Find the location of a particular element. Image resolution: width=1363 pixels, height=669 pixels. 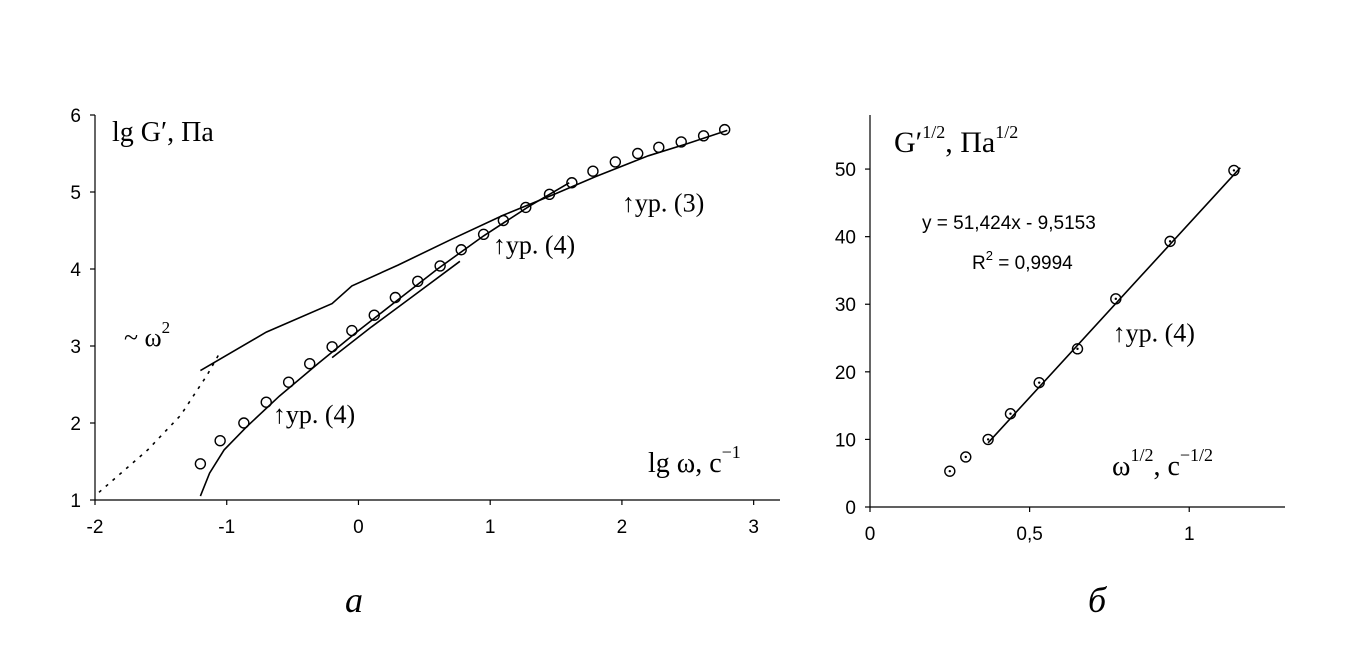

panel-a-x-tick-label: -2 is located at coordinates (95, 527).